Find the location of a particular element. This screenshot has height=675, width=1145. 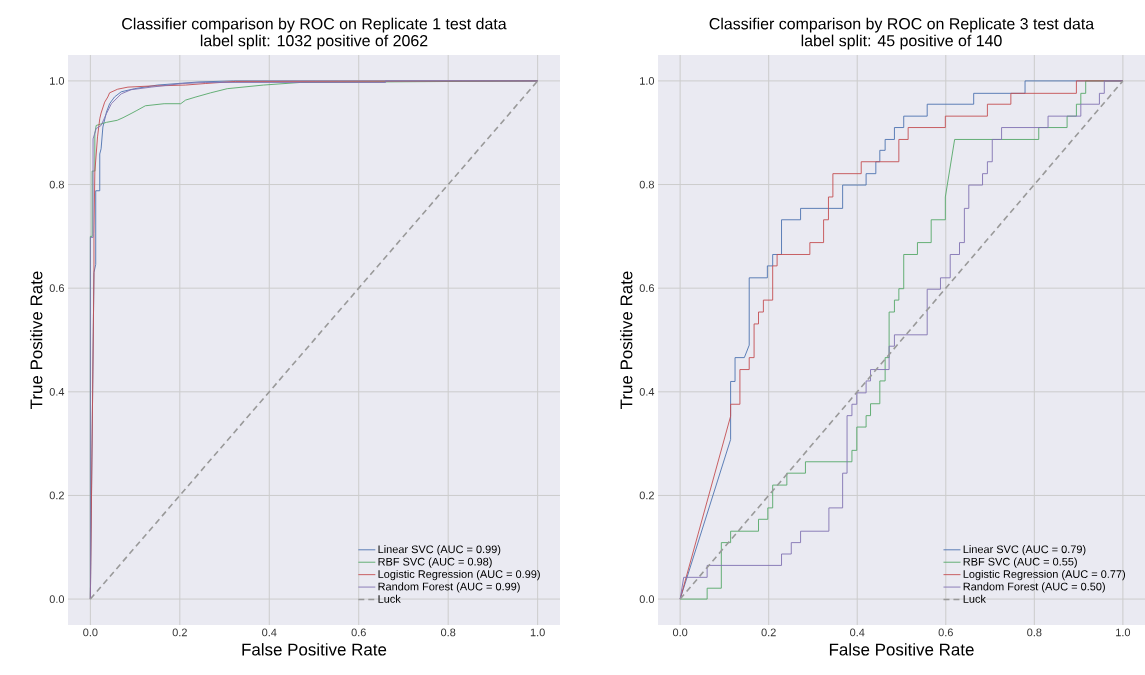

legend-label: RBF SVC (AUC = 0.98) is located at coordinates (435, 562).